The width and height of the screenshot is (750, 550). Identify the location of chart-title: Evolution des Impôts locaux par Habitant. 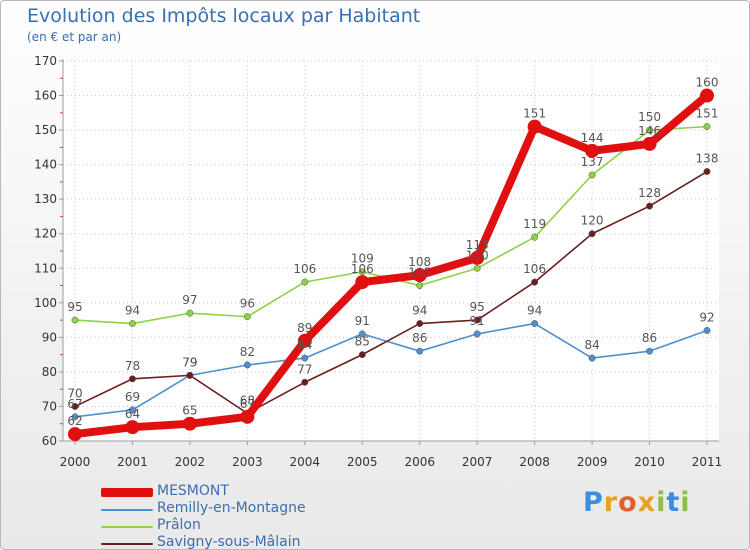
(224, 16).